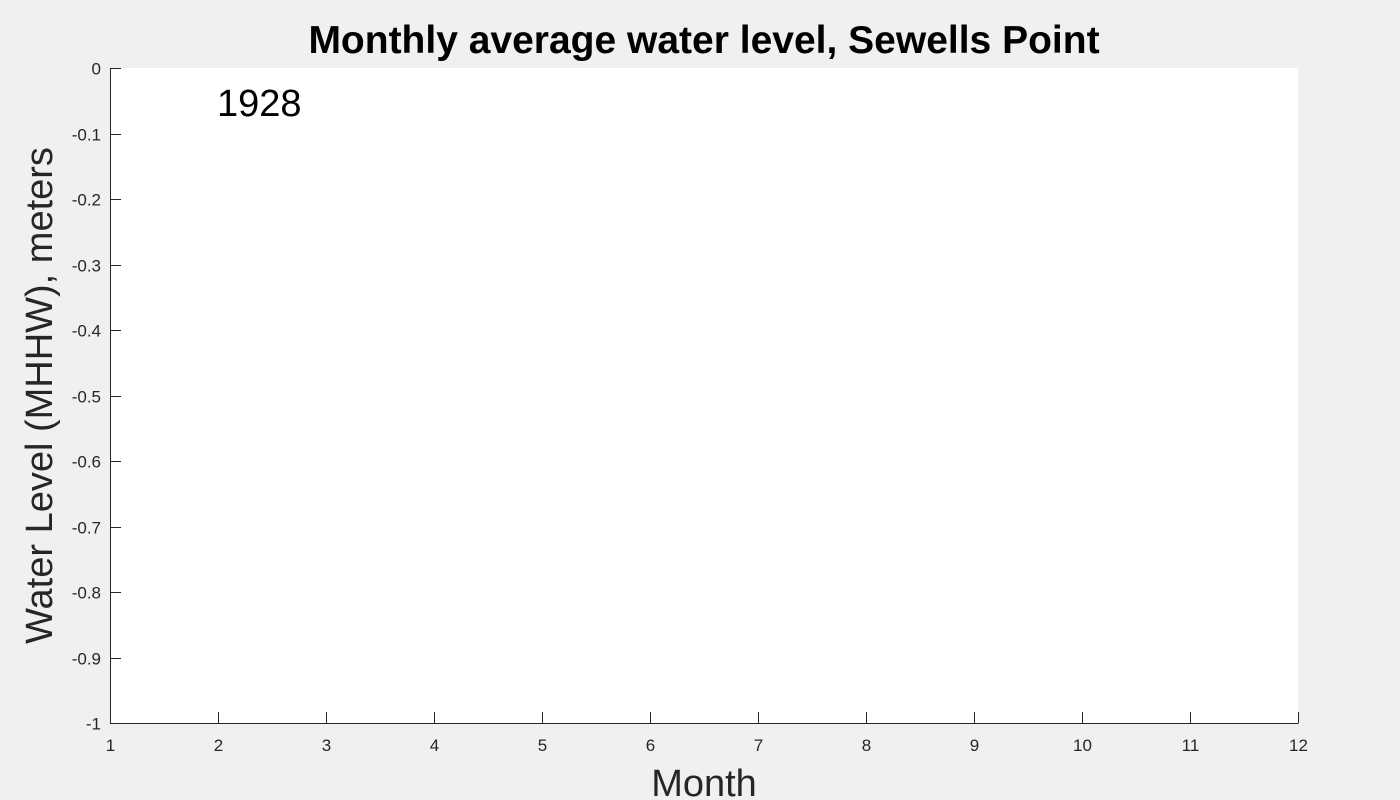 This screenshot has height=800, width=1400. Describe the element at coordinates (86, 528) in the screenshot. I see `y-tick-label: -0.7` at that location.